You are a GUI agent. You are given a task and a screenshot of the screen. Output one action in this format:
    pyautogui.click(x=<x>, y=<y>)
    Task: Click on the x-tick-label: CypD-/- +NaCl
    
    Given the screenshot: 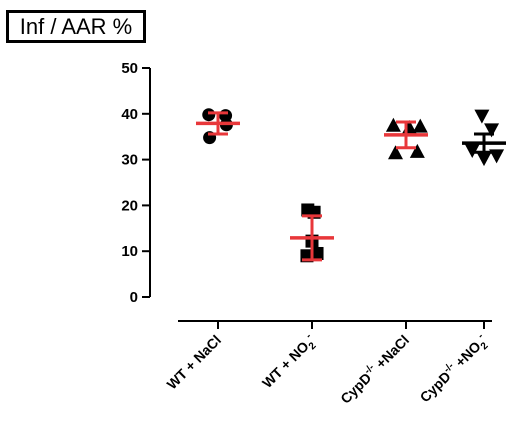 What is the action you would take?
    pyautogui.click(x=374, y=369)
    